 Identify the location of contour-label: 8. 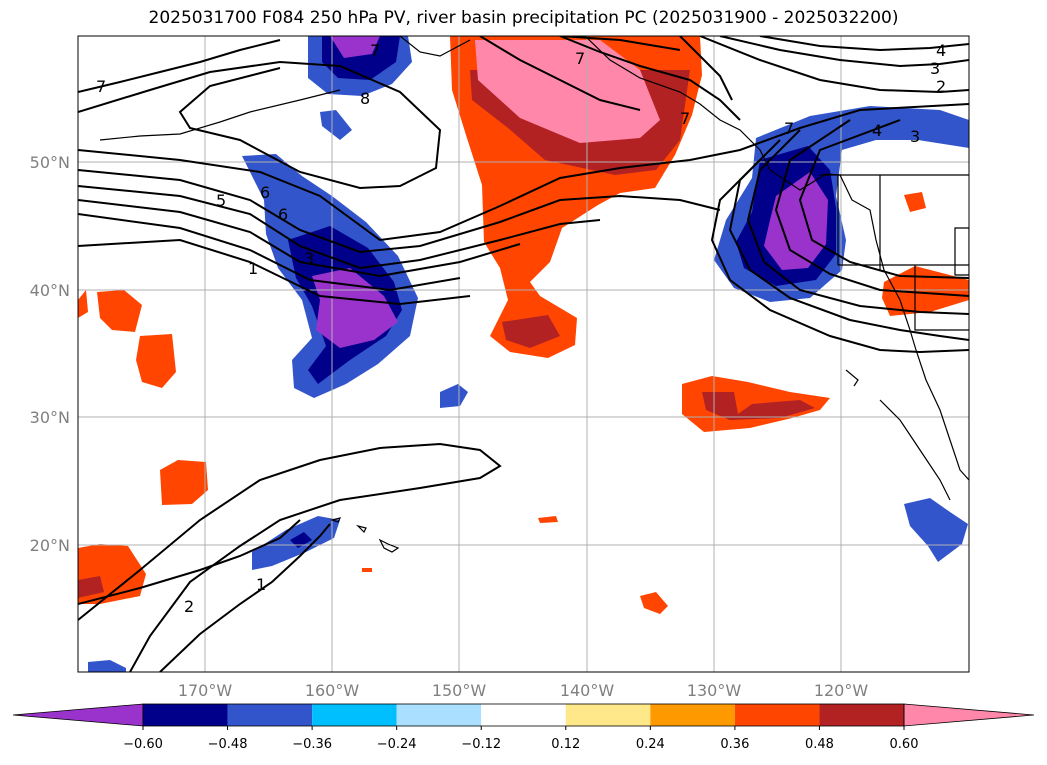
(365, 98).